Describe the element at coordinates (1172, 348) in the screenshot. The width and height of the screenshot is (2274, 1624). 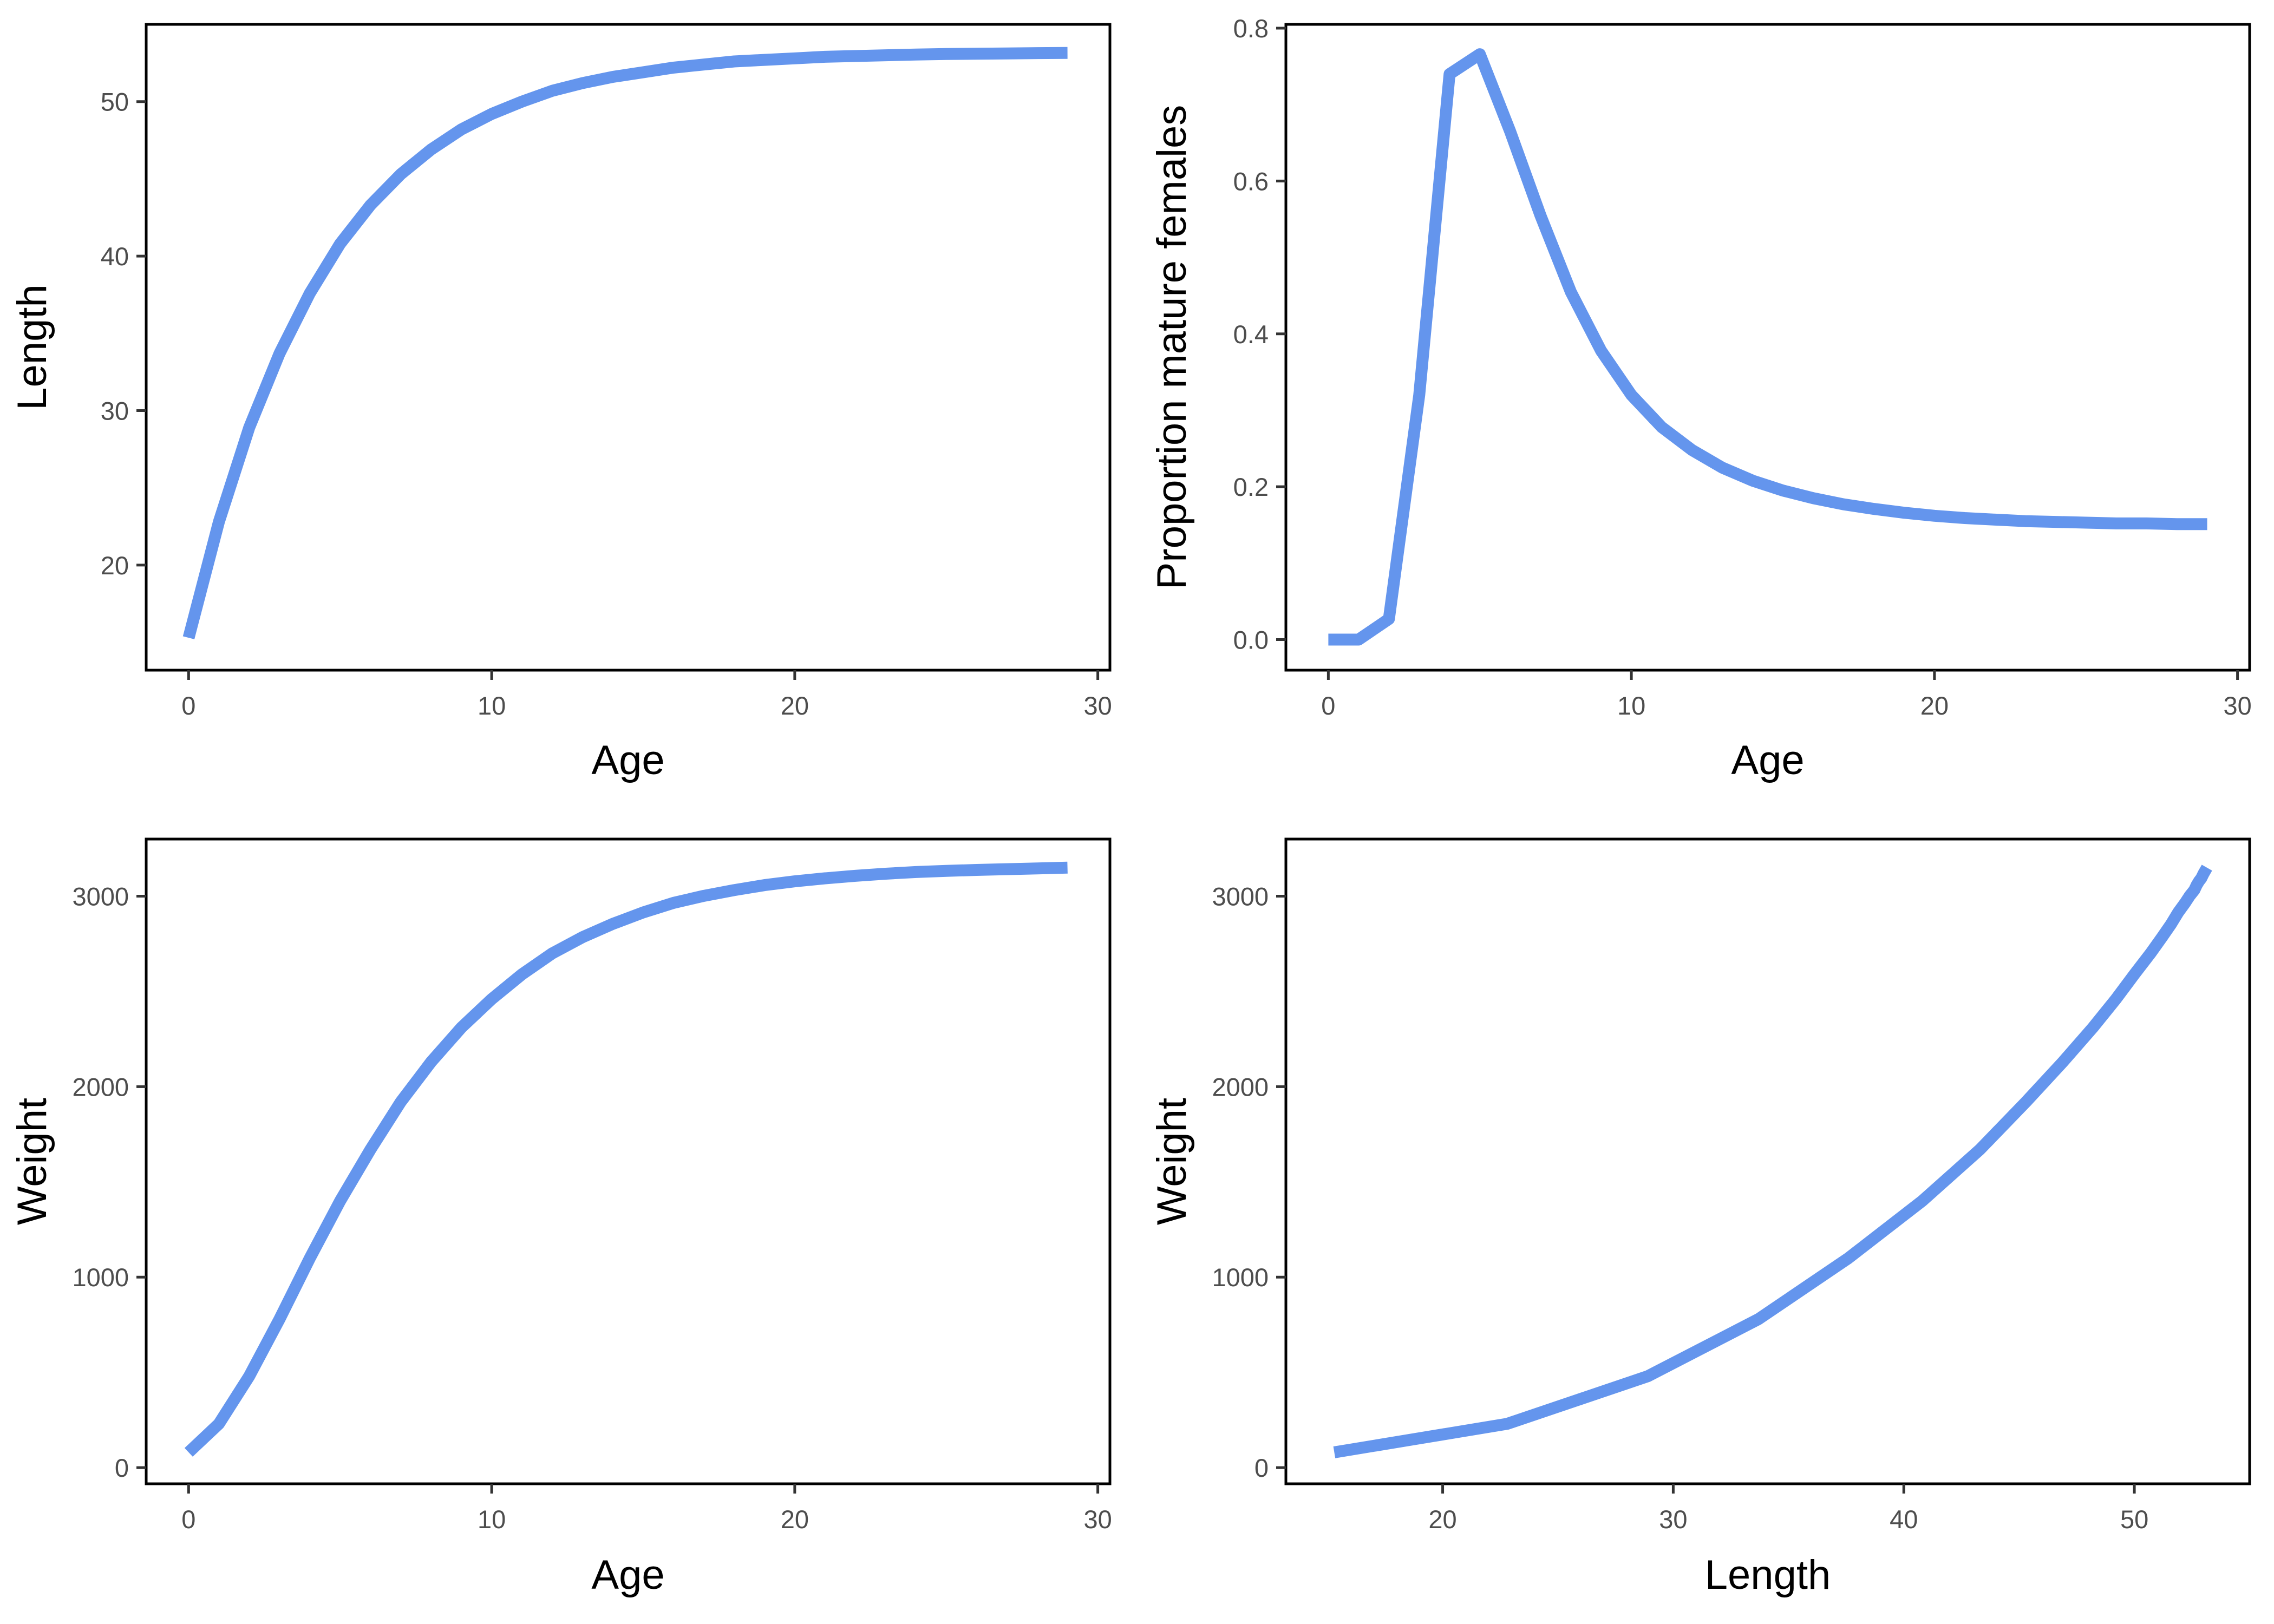
I see `y-axis-title: Proportion mature females` at that location.